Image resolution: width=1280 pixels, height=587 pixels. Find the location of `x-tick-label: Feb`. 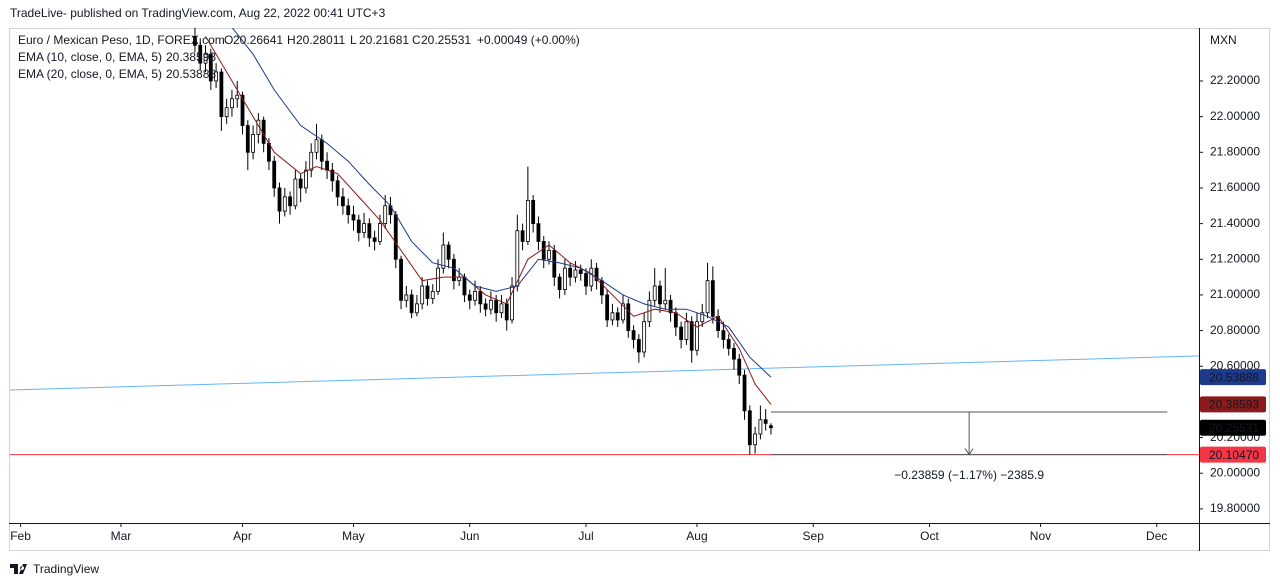

x-tick-label: Feb is located at coordinates (20, 536).